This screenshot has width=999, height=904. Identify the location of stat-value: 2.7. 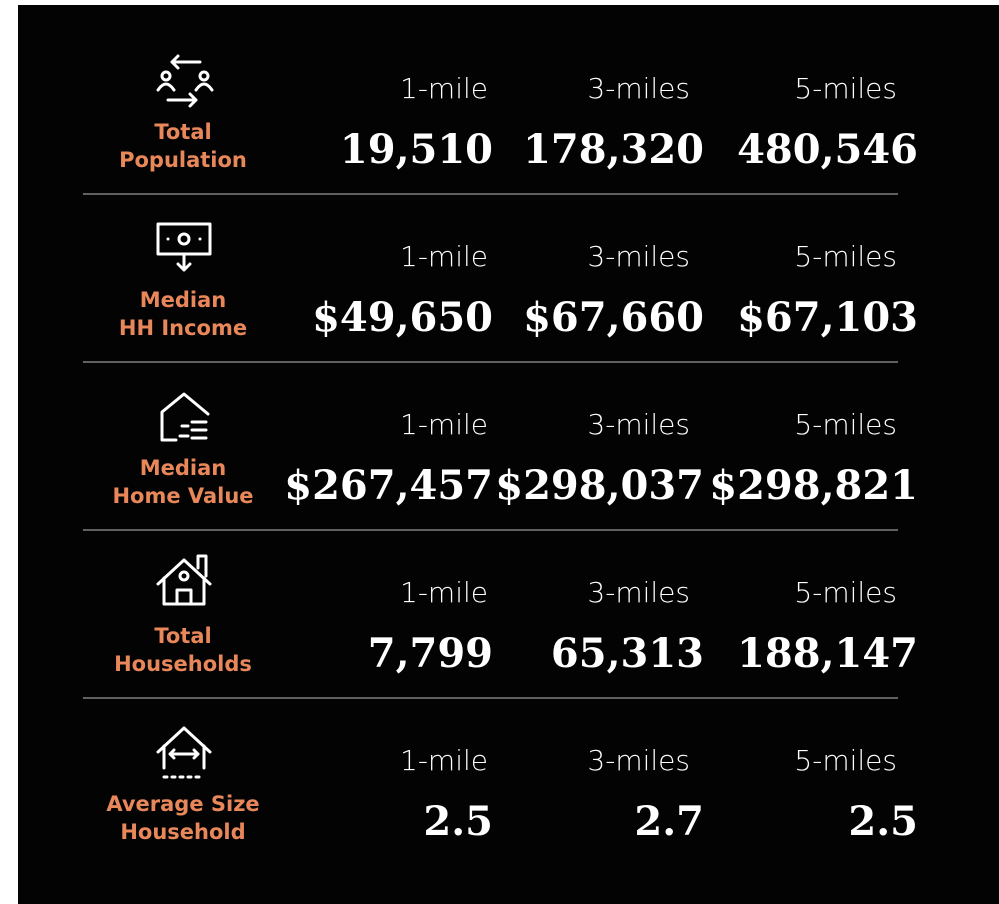
(669, 821).